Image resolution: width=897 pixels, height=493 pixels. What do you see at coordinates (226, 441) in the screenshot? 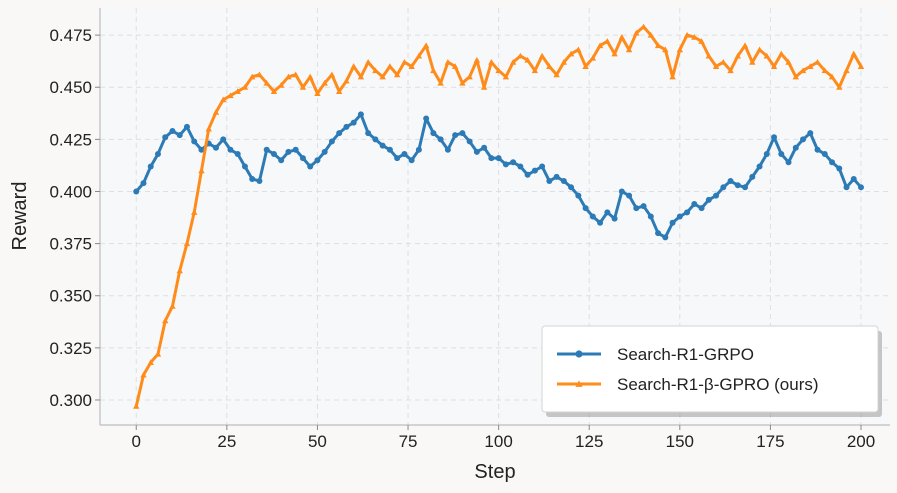
I see `x-tick-label: 25` at bounding box center [226, 441].